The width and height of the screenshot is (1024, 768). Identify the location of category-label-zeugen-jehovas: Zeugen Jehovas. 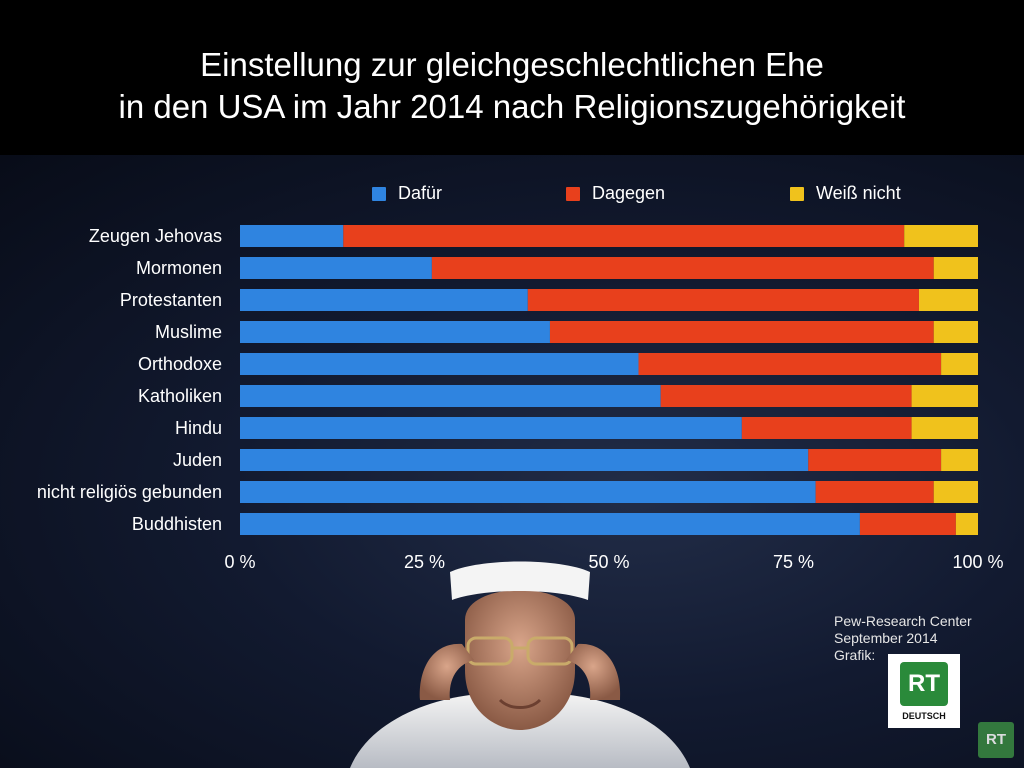
(155, 236).